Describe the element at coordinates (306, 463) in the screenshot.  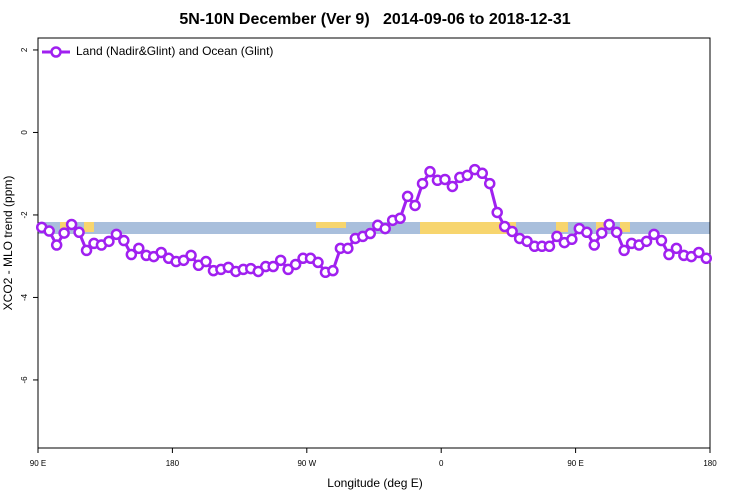
I see `x-tick-label: 90 W` at that location.